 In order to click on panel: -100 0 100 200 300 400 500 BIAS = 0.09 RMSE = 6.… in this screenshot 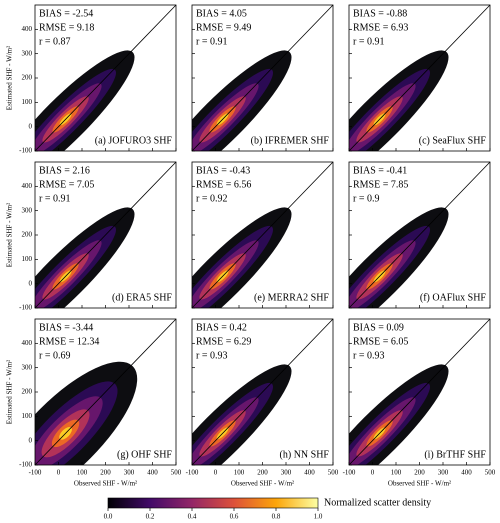, I will do `click(419, 403)`.